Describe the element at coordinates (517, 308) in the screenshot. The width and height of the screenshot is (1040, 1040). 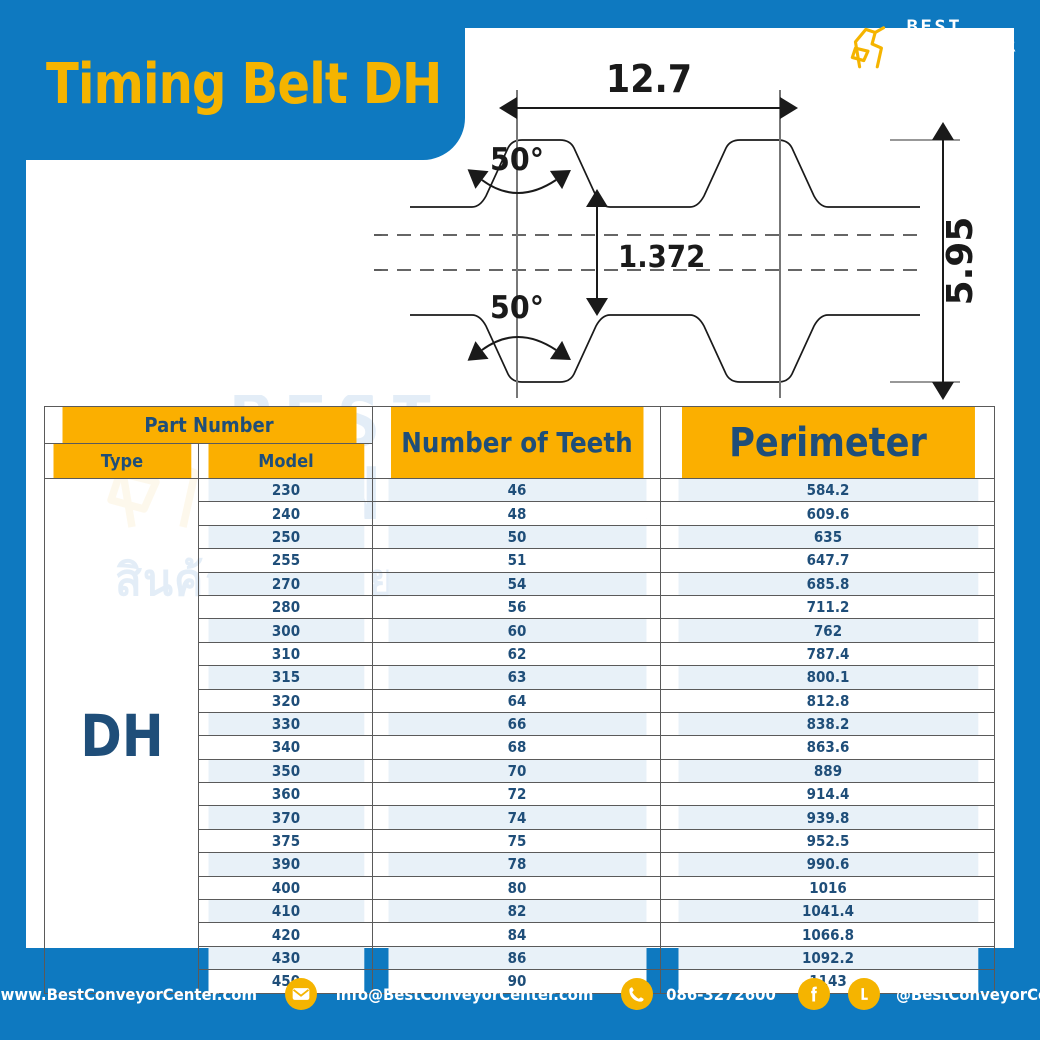
I see `dimension-angle-bottom: 50°` at that location.